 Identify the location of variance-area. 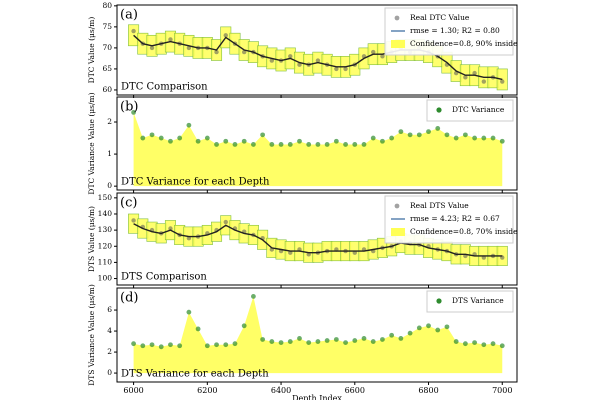
(318, 335).